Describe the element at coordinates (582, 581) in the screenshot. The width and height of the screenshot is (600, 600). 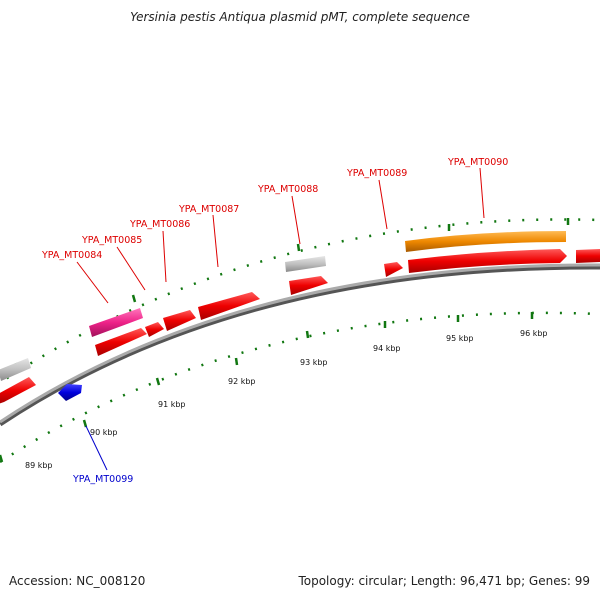
I see `genes-value: 99` at that location.